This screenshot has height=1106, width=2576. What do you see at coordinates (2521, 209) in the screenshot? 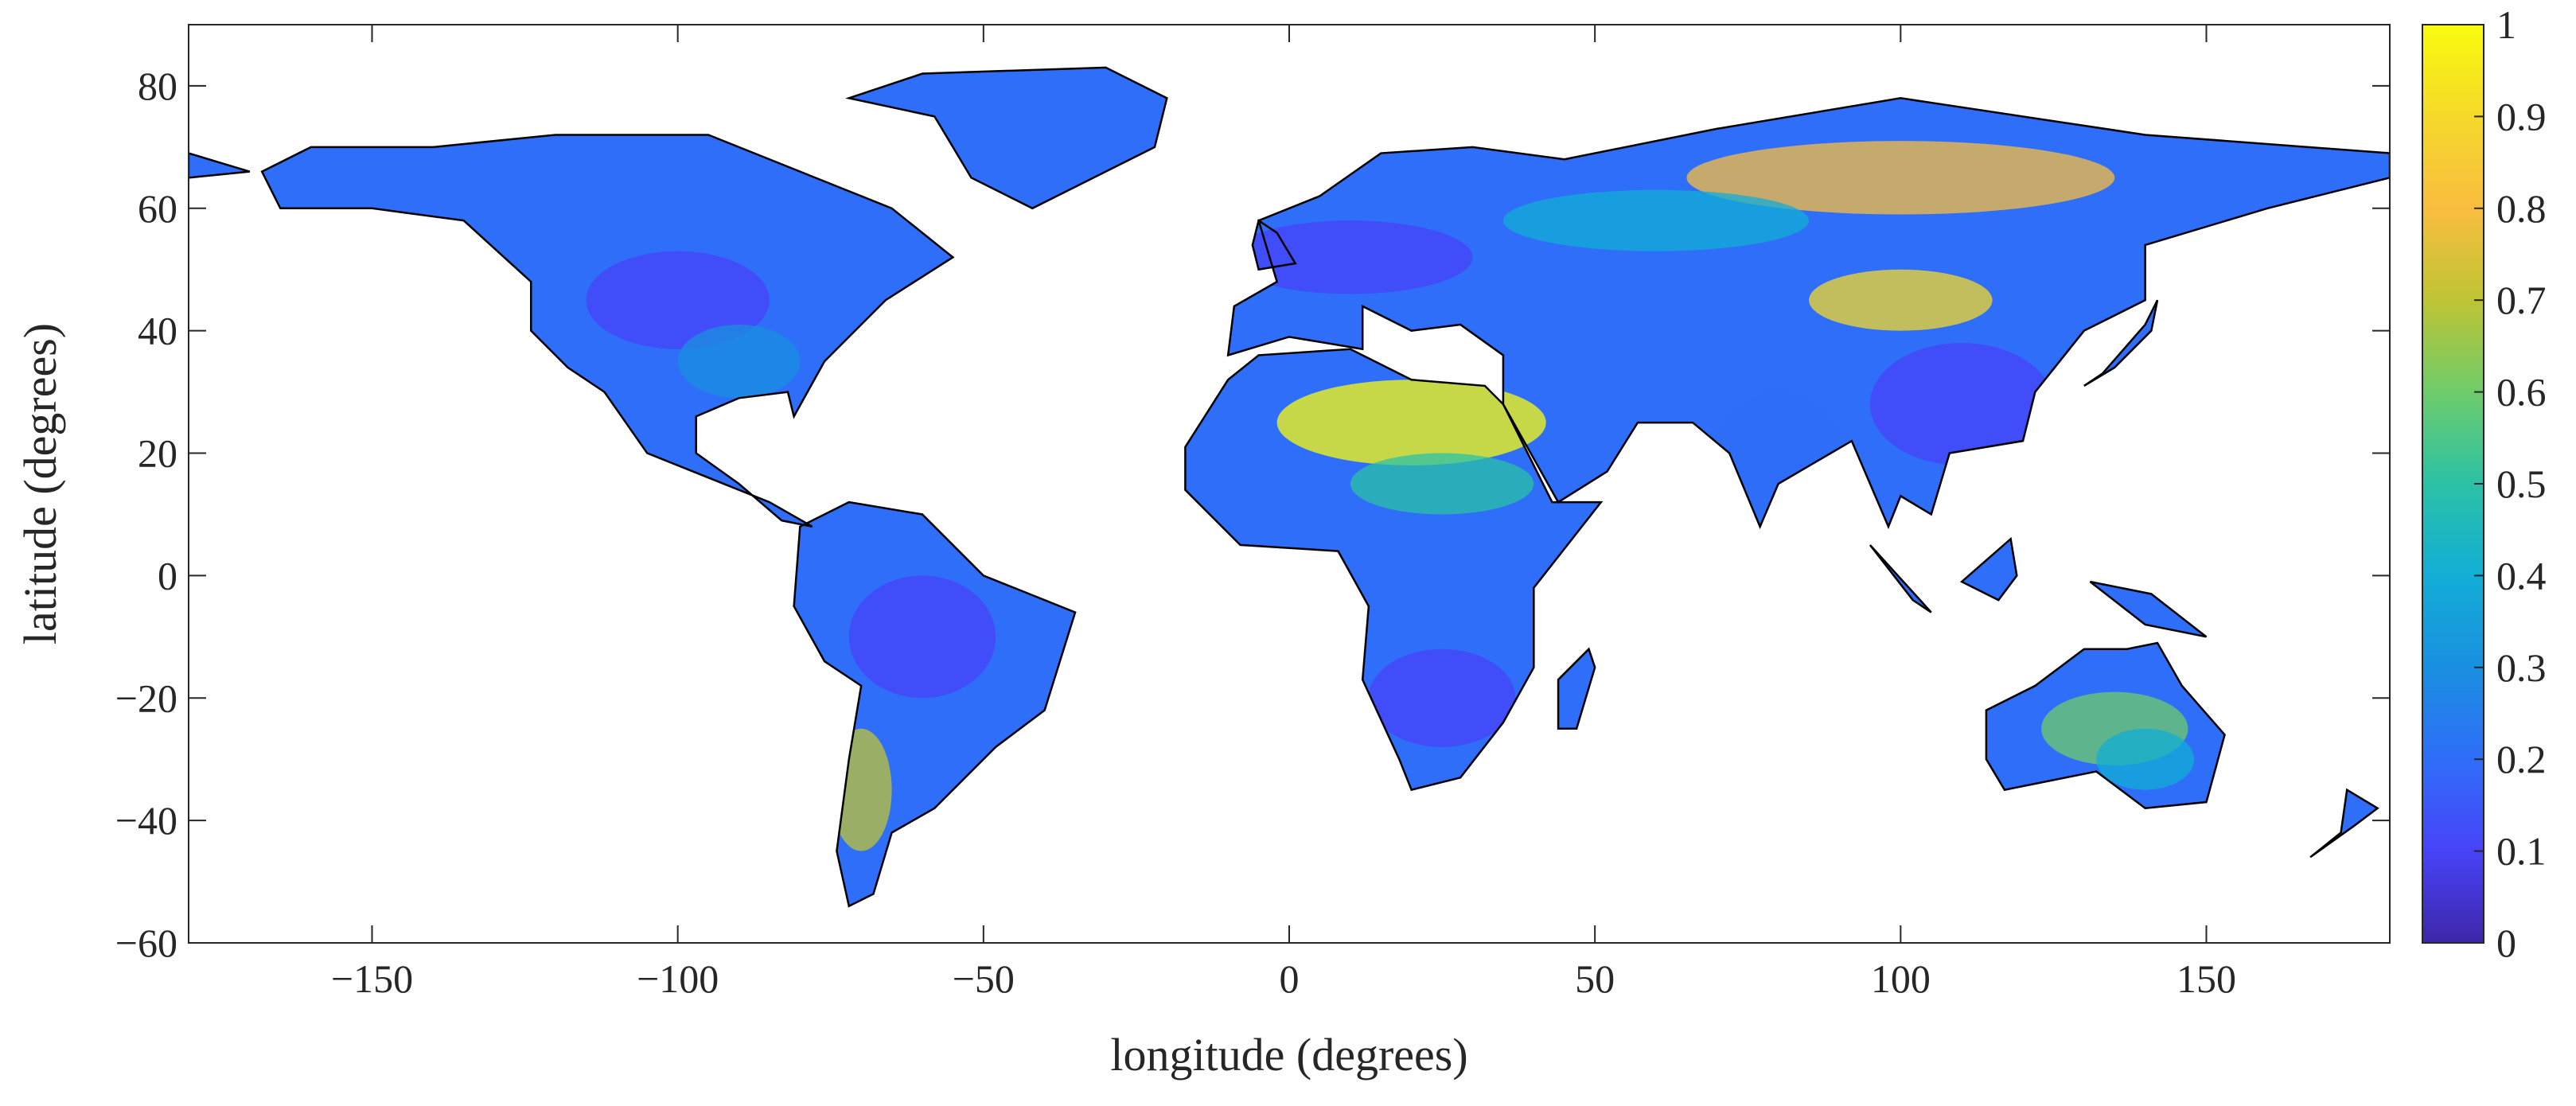
I see `colorbar-tick-label: 0.8` at bounding box center [2521, 209].